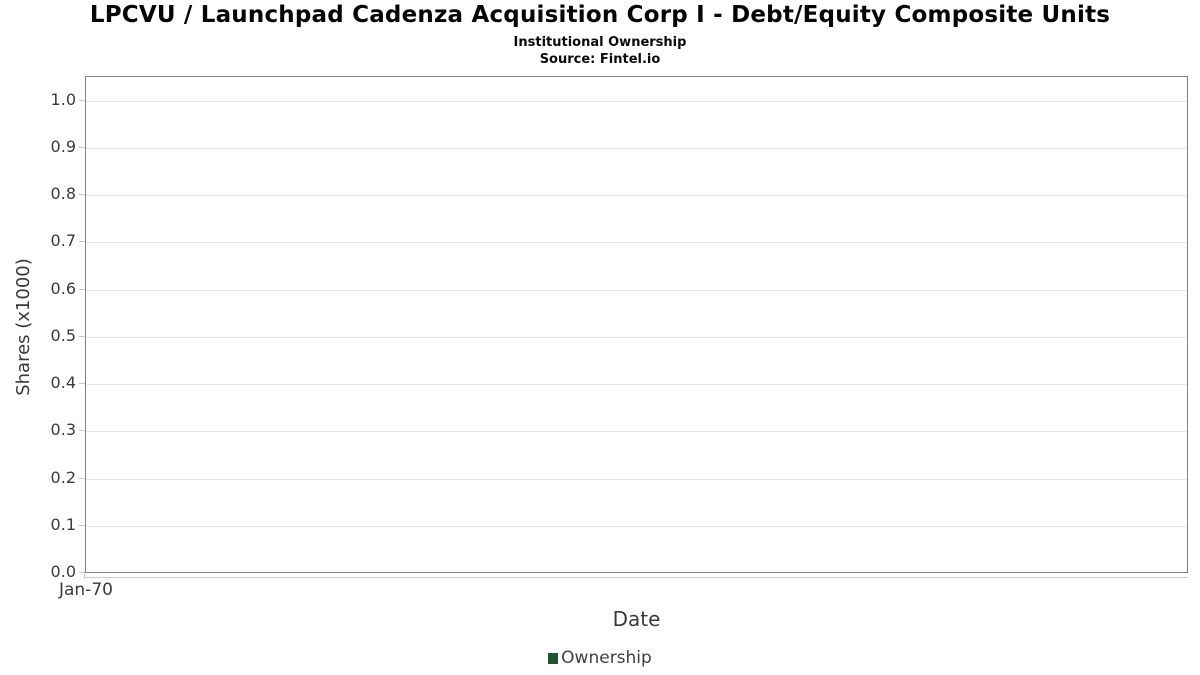 This screenshot has width=1200, height=675. Describe the element at coordinates (600, 59) in the screenshot. I see `chart-source-attribution: Source: Fintel.io` at that location.